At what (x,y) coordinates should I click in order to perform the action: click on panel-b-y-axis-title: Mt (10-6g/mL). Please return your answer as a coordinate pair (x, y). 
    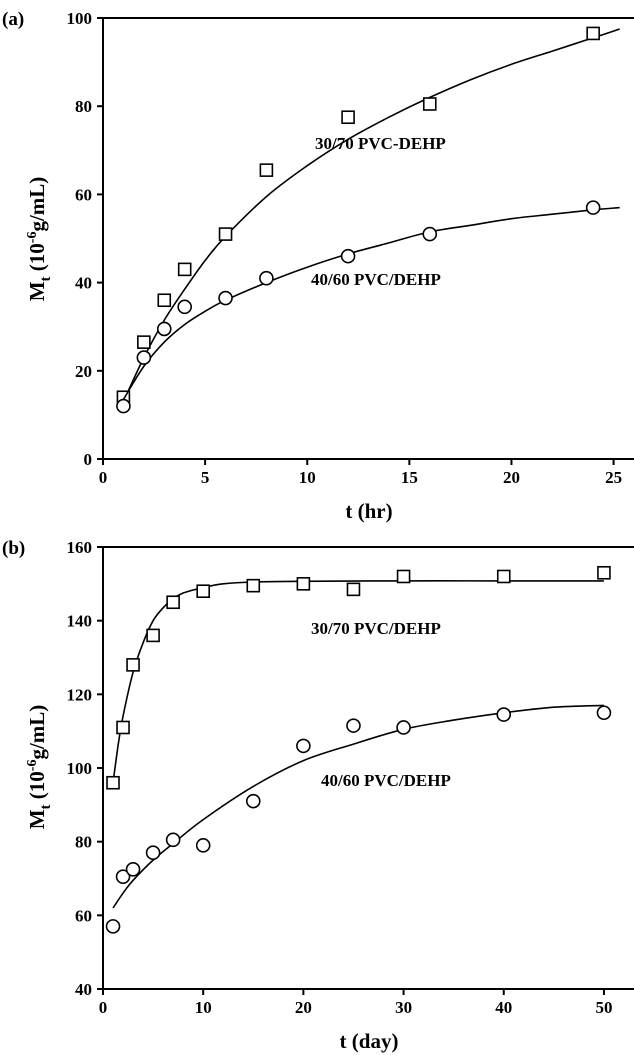
    Looking at the image, I should click on (39, 767).